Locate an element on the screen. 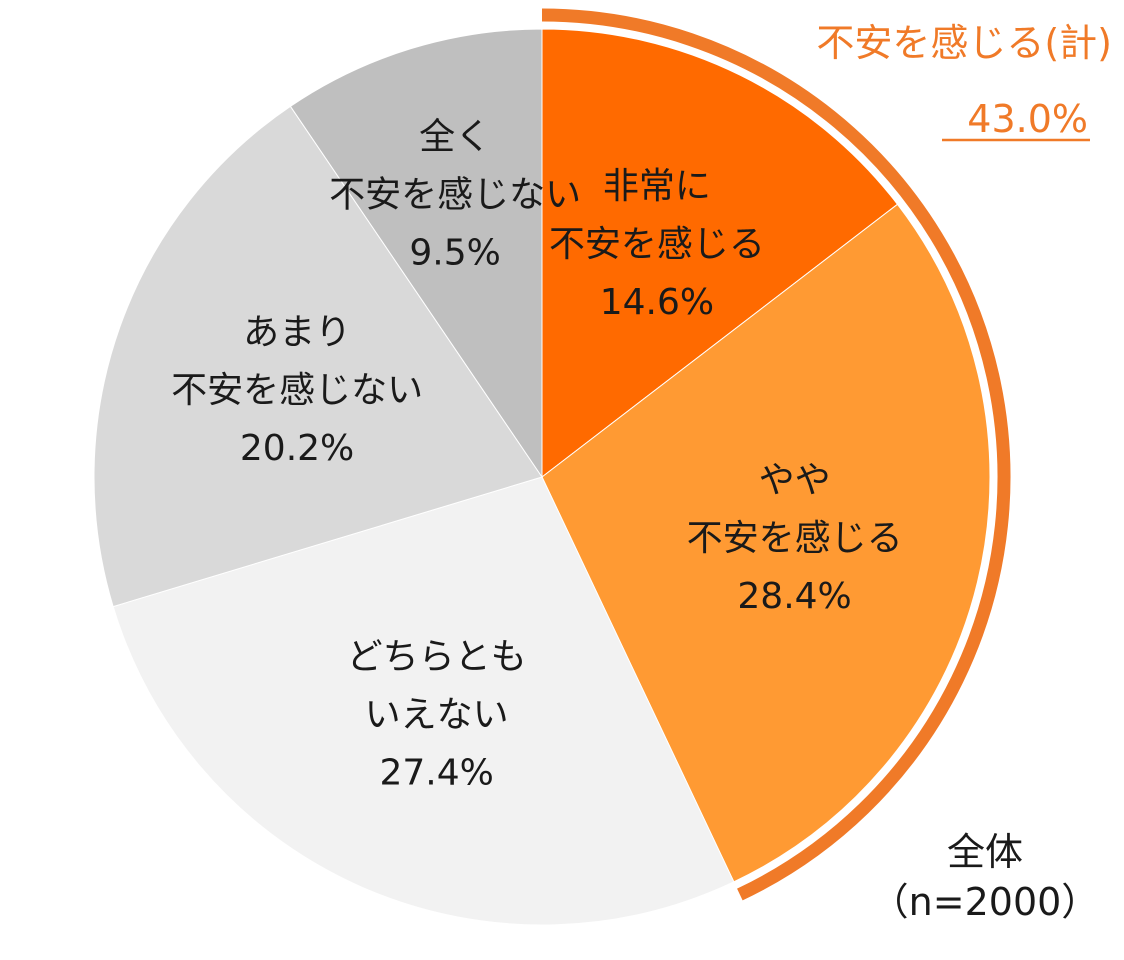 The height and width of the screenshot is (960, 1124). callout: 不安を感じる(計) 43.0% is located at coordinates (964, 81).